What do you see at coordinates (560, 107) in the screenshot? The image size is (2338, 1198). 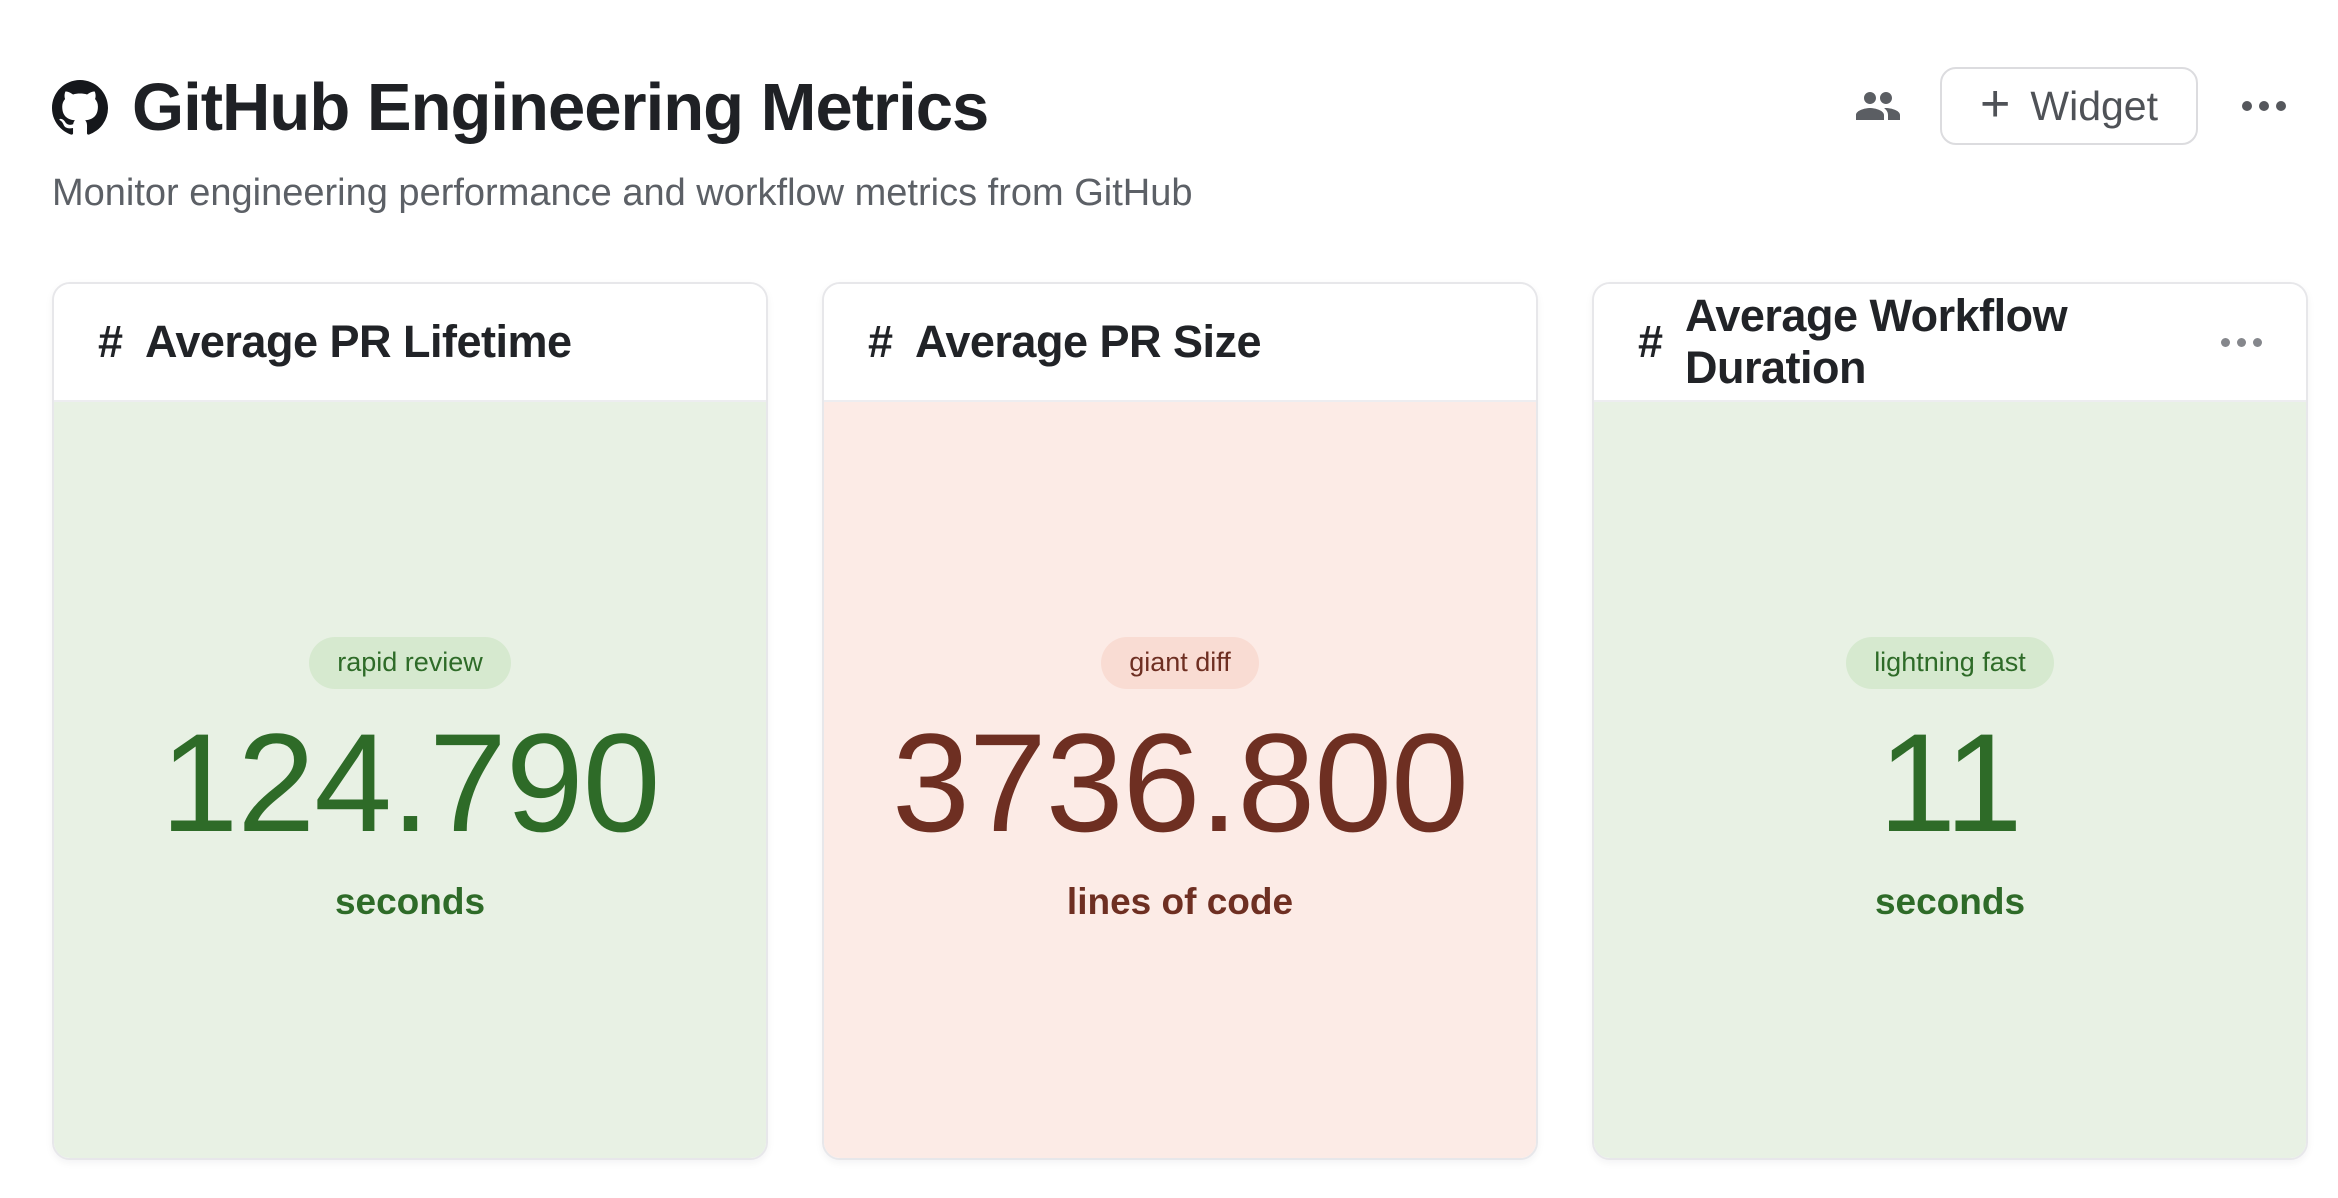 I see `page-title: GitHub Engineering Metrics` at bounding box center [560, 107].